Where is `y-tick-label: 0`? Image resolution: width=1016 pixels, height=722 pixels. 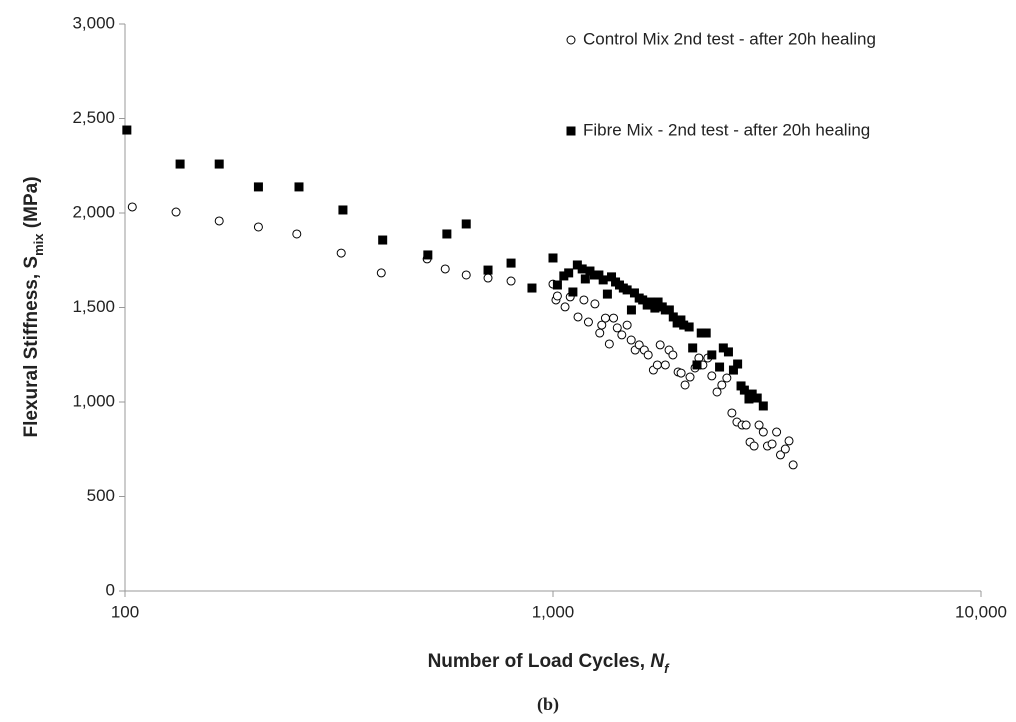
y-tick-label: 0 is located at coordinates (110, 589).